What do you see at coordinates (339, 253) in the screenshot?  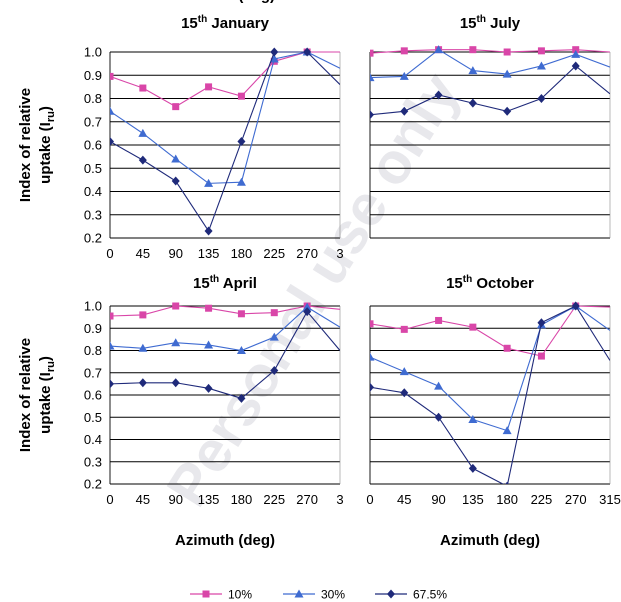 I see `x-tick-label: 3` at bounding box center [339, 253].